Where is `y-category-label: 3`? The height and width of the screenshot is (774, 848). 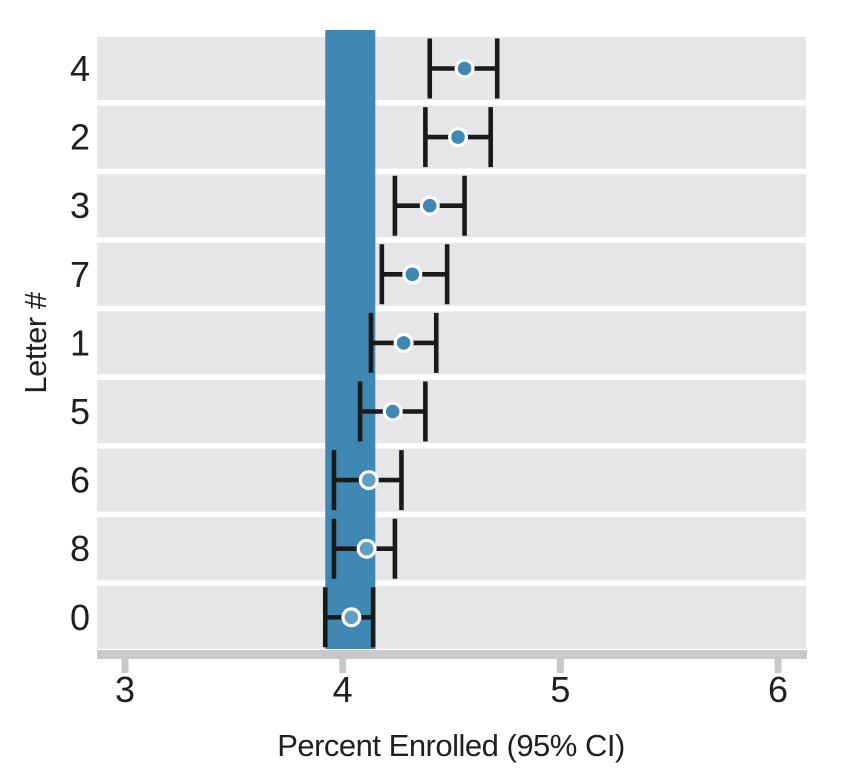 y-category-label: 3 is located at coordinates (80, 205).